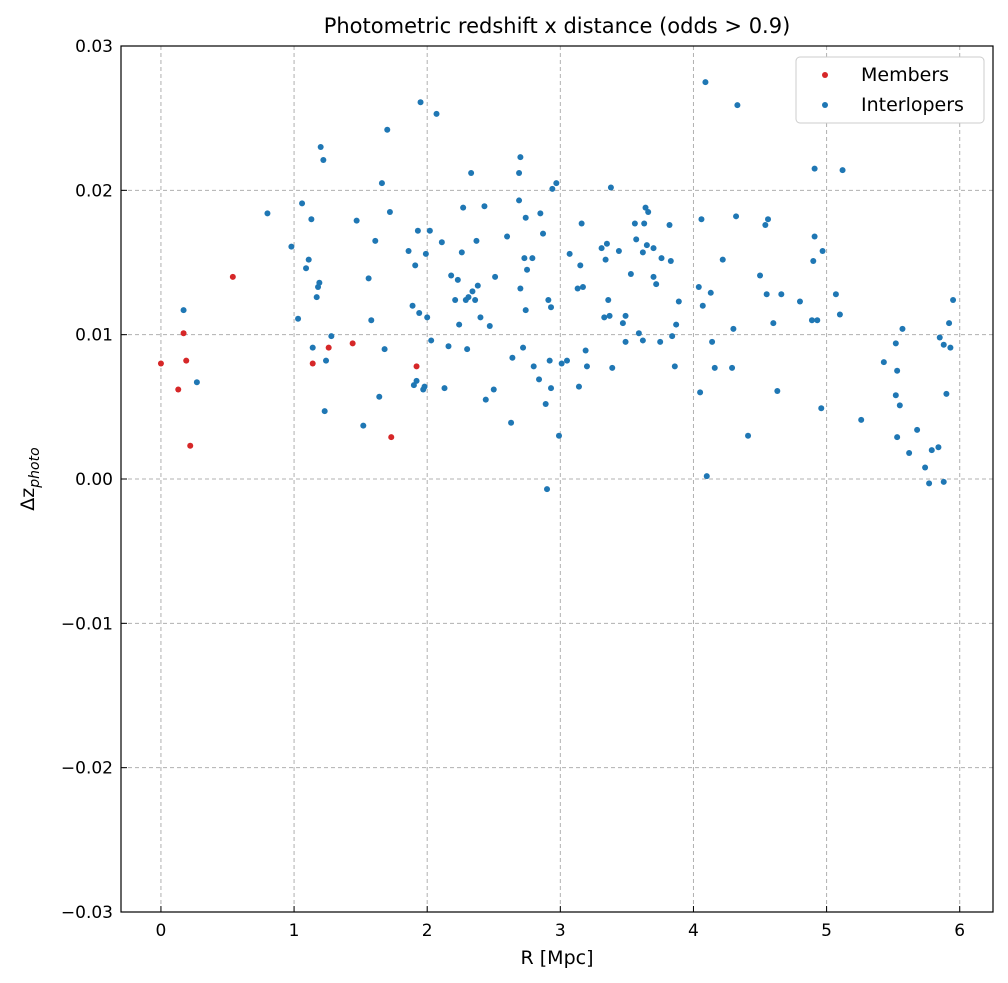 The height and width of the screenshot is (983, 1008). I want to click on y-axis-label: Δzphoto, so click(30, 478).